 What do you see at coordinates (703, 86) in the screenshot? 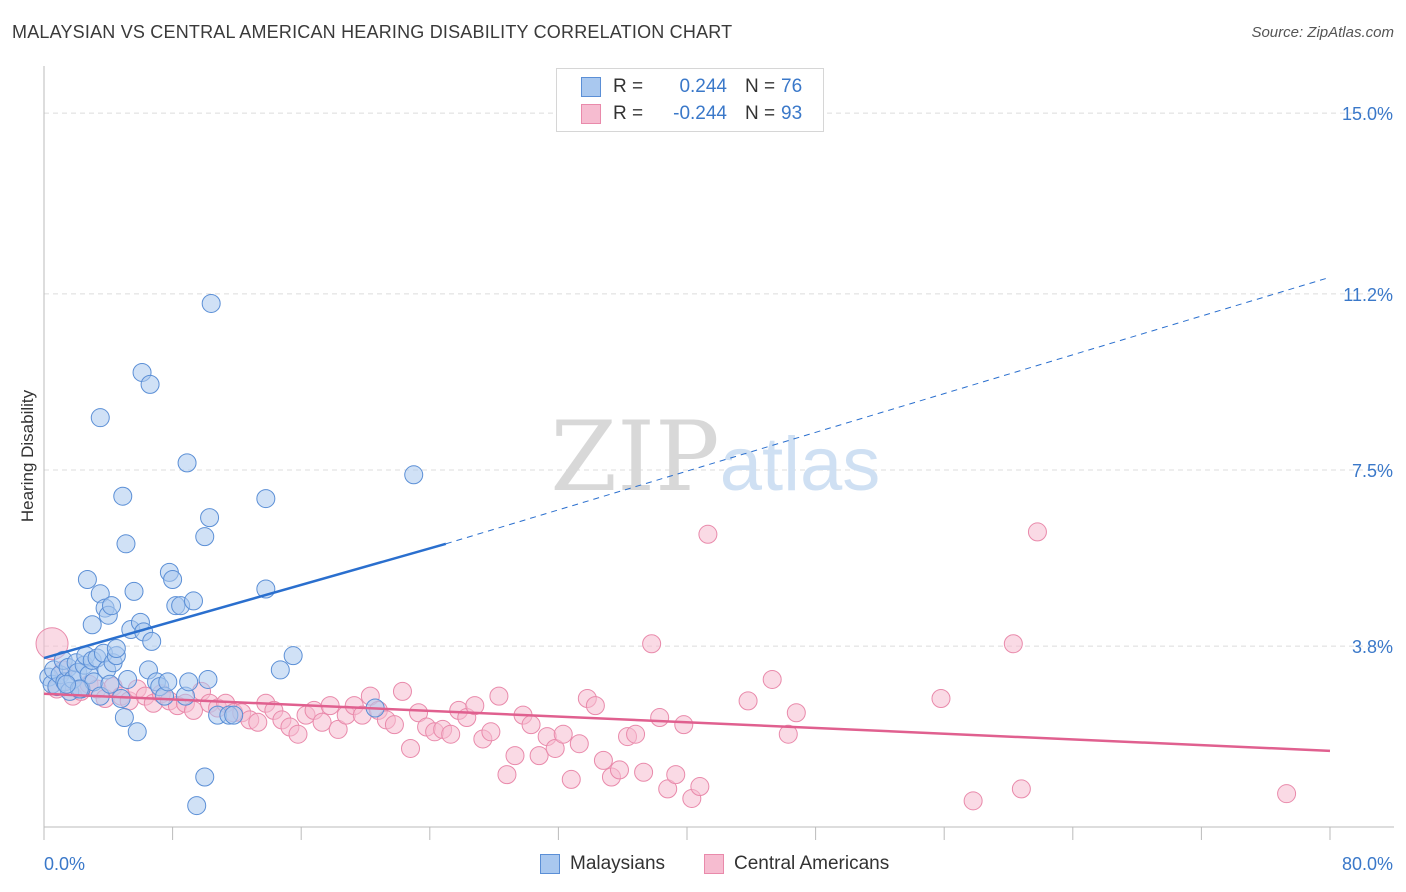
I see `r-value: 0.244` at bounding box center [703, 86].